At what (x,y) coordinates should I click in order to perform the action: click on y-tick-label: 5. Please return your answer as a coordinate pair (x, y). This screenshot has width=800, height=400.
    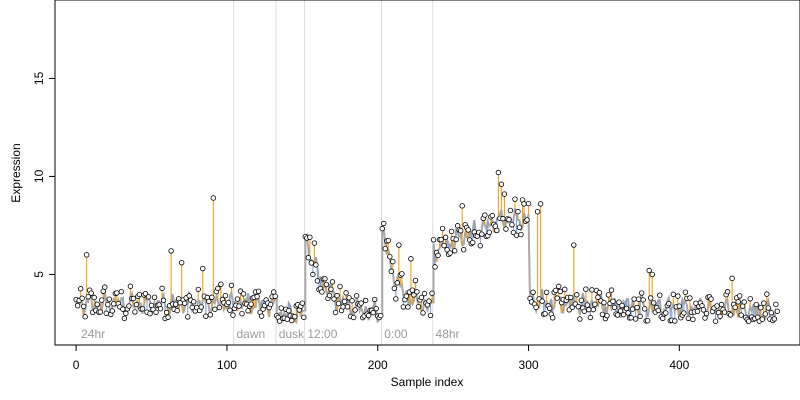
    Looking at the image, I should click on (39, 274).